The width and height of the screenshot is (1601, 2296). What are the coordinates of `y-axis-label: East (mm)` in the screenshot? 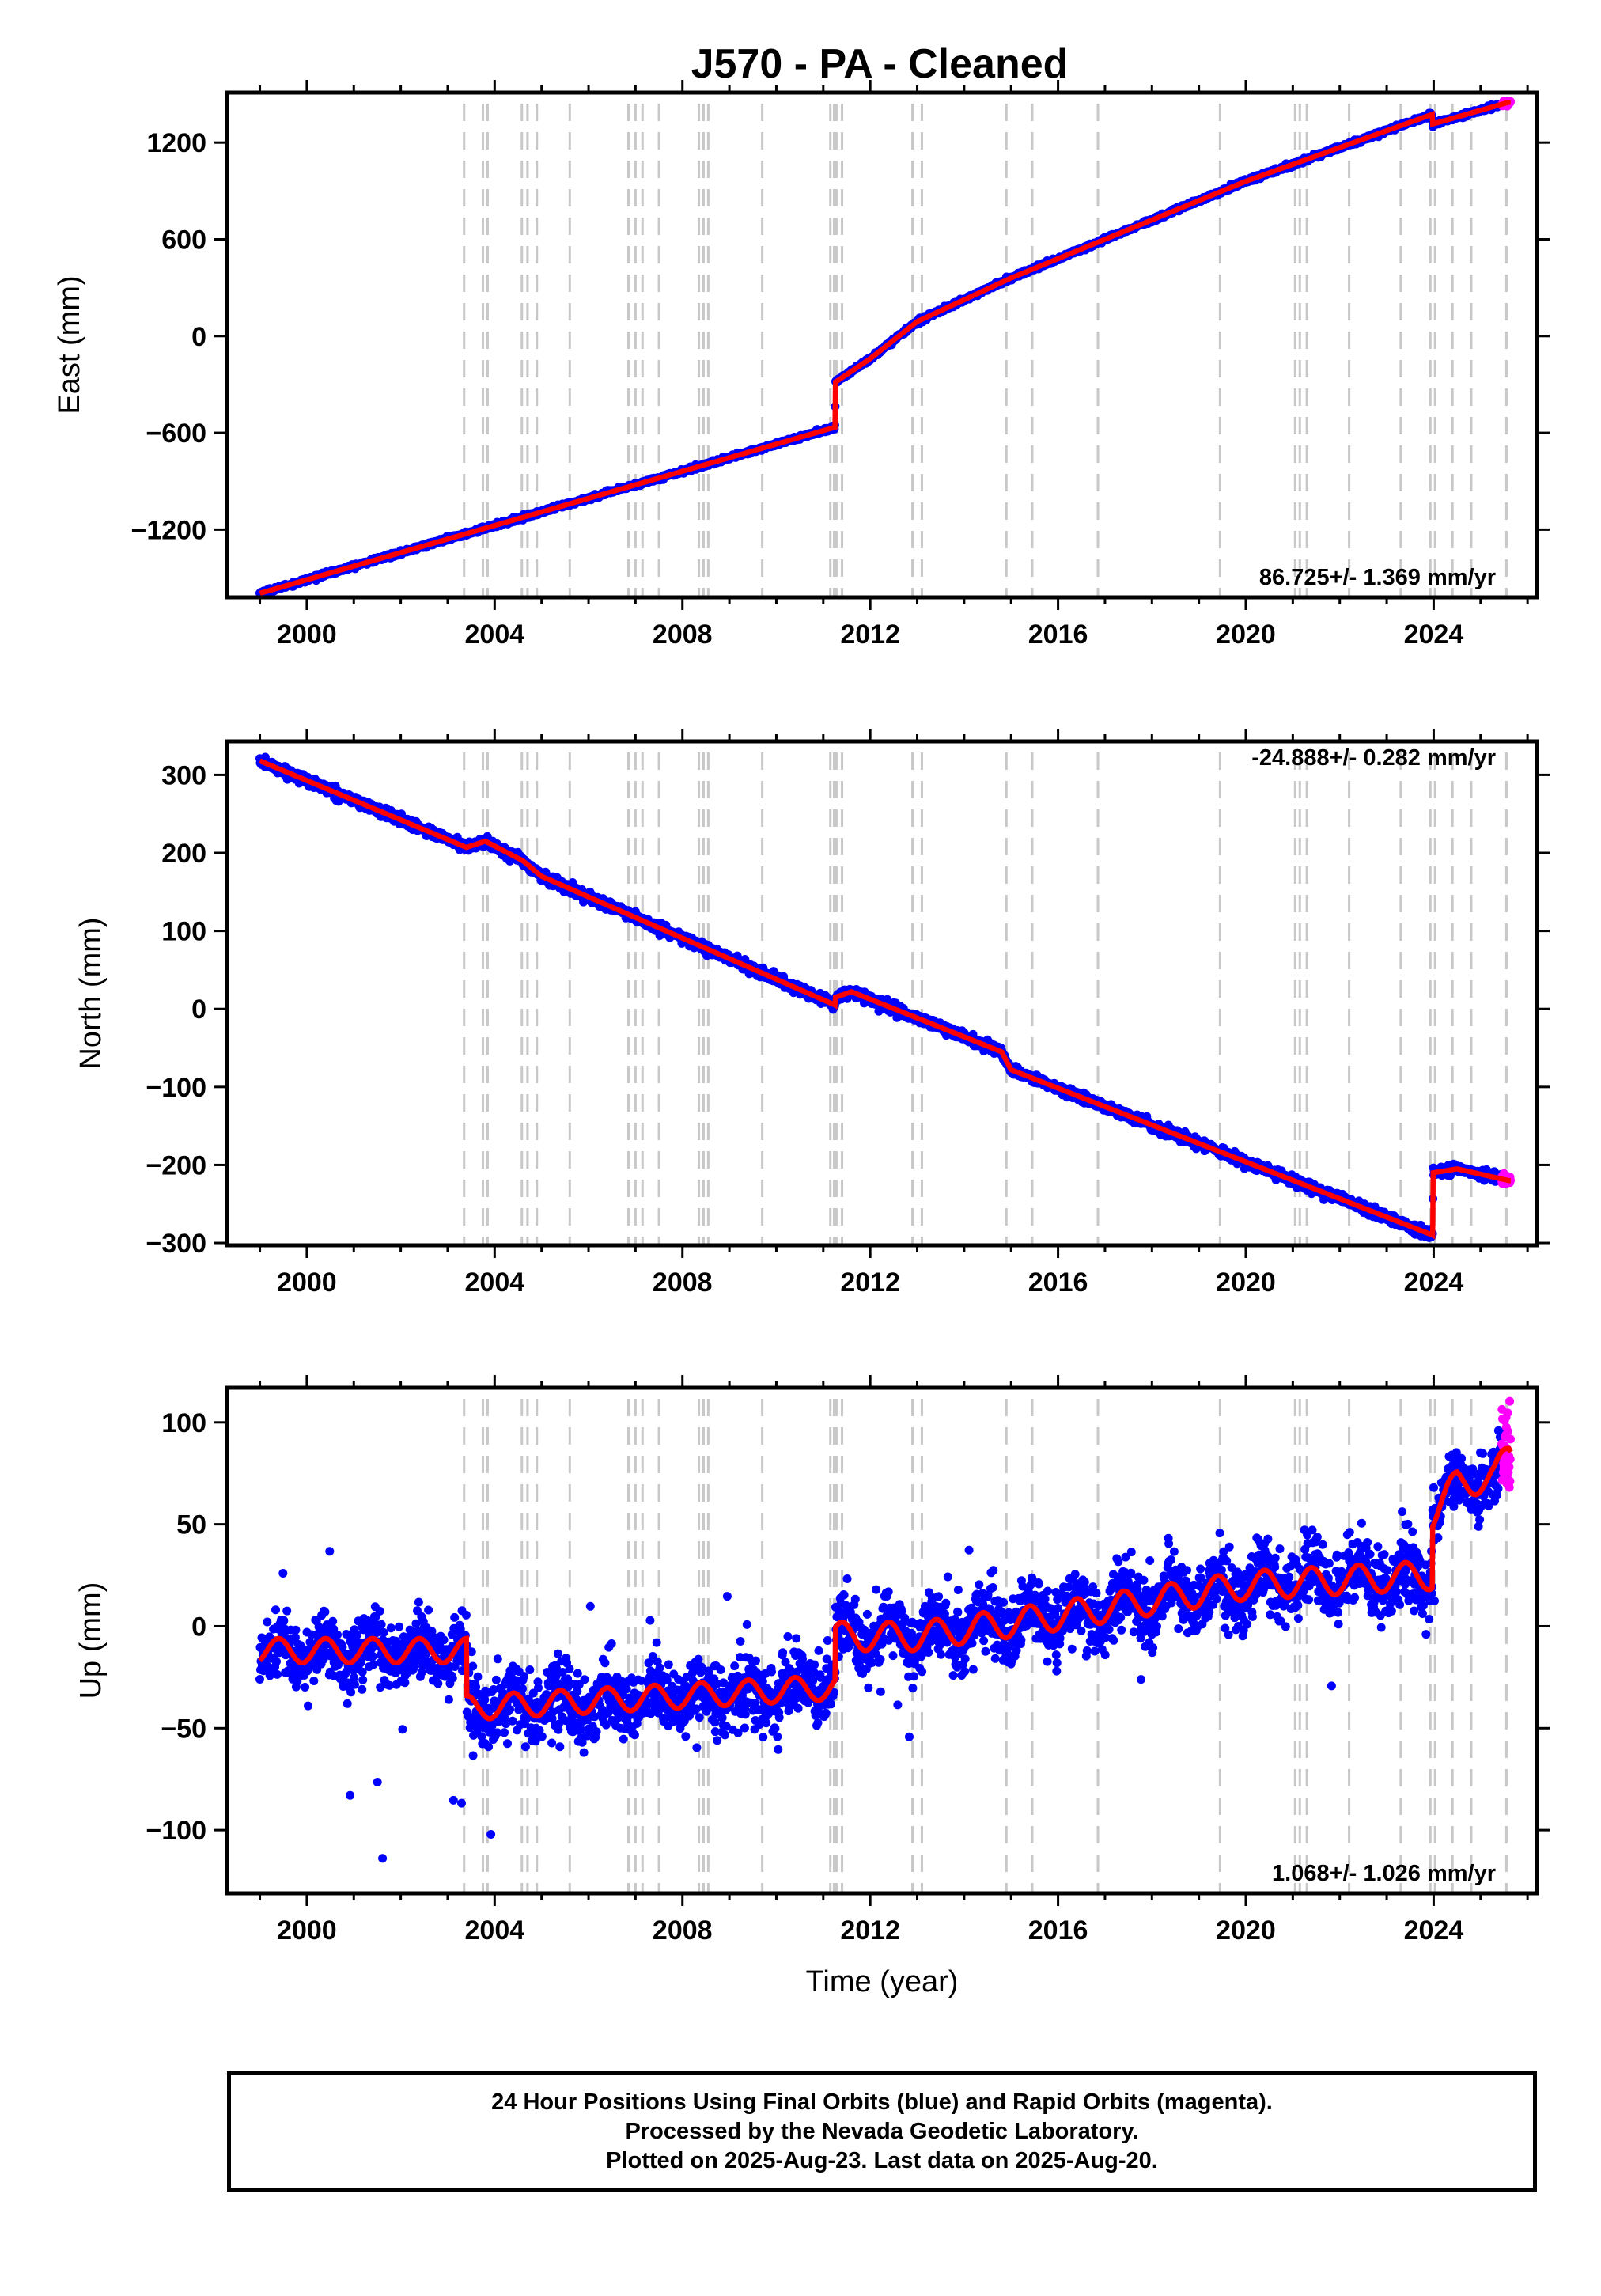 It's located at (70, 344).